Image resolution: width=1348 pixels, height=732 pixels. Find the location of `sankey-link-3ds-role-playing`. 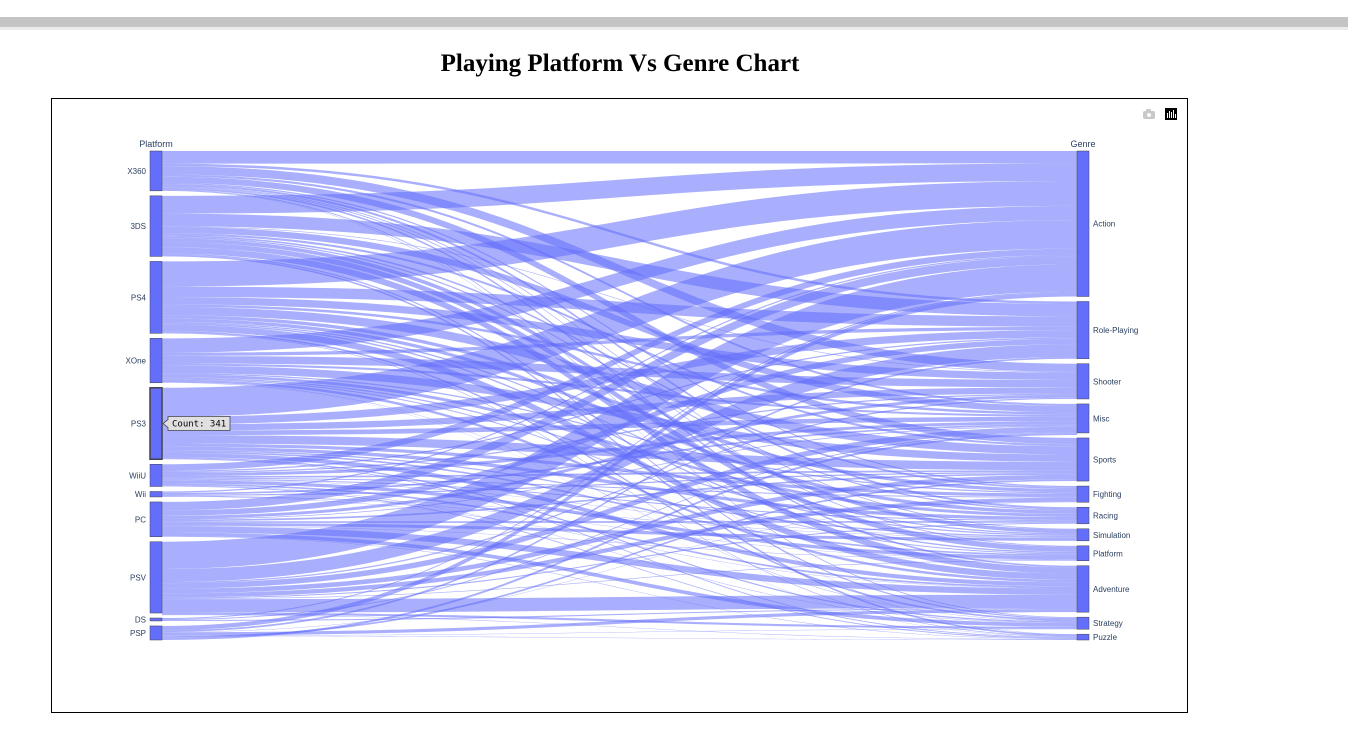

sankey-link-3ds-role-playing is located at coordinates (619, 265).